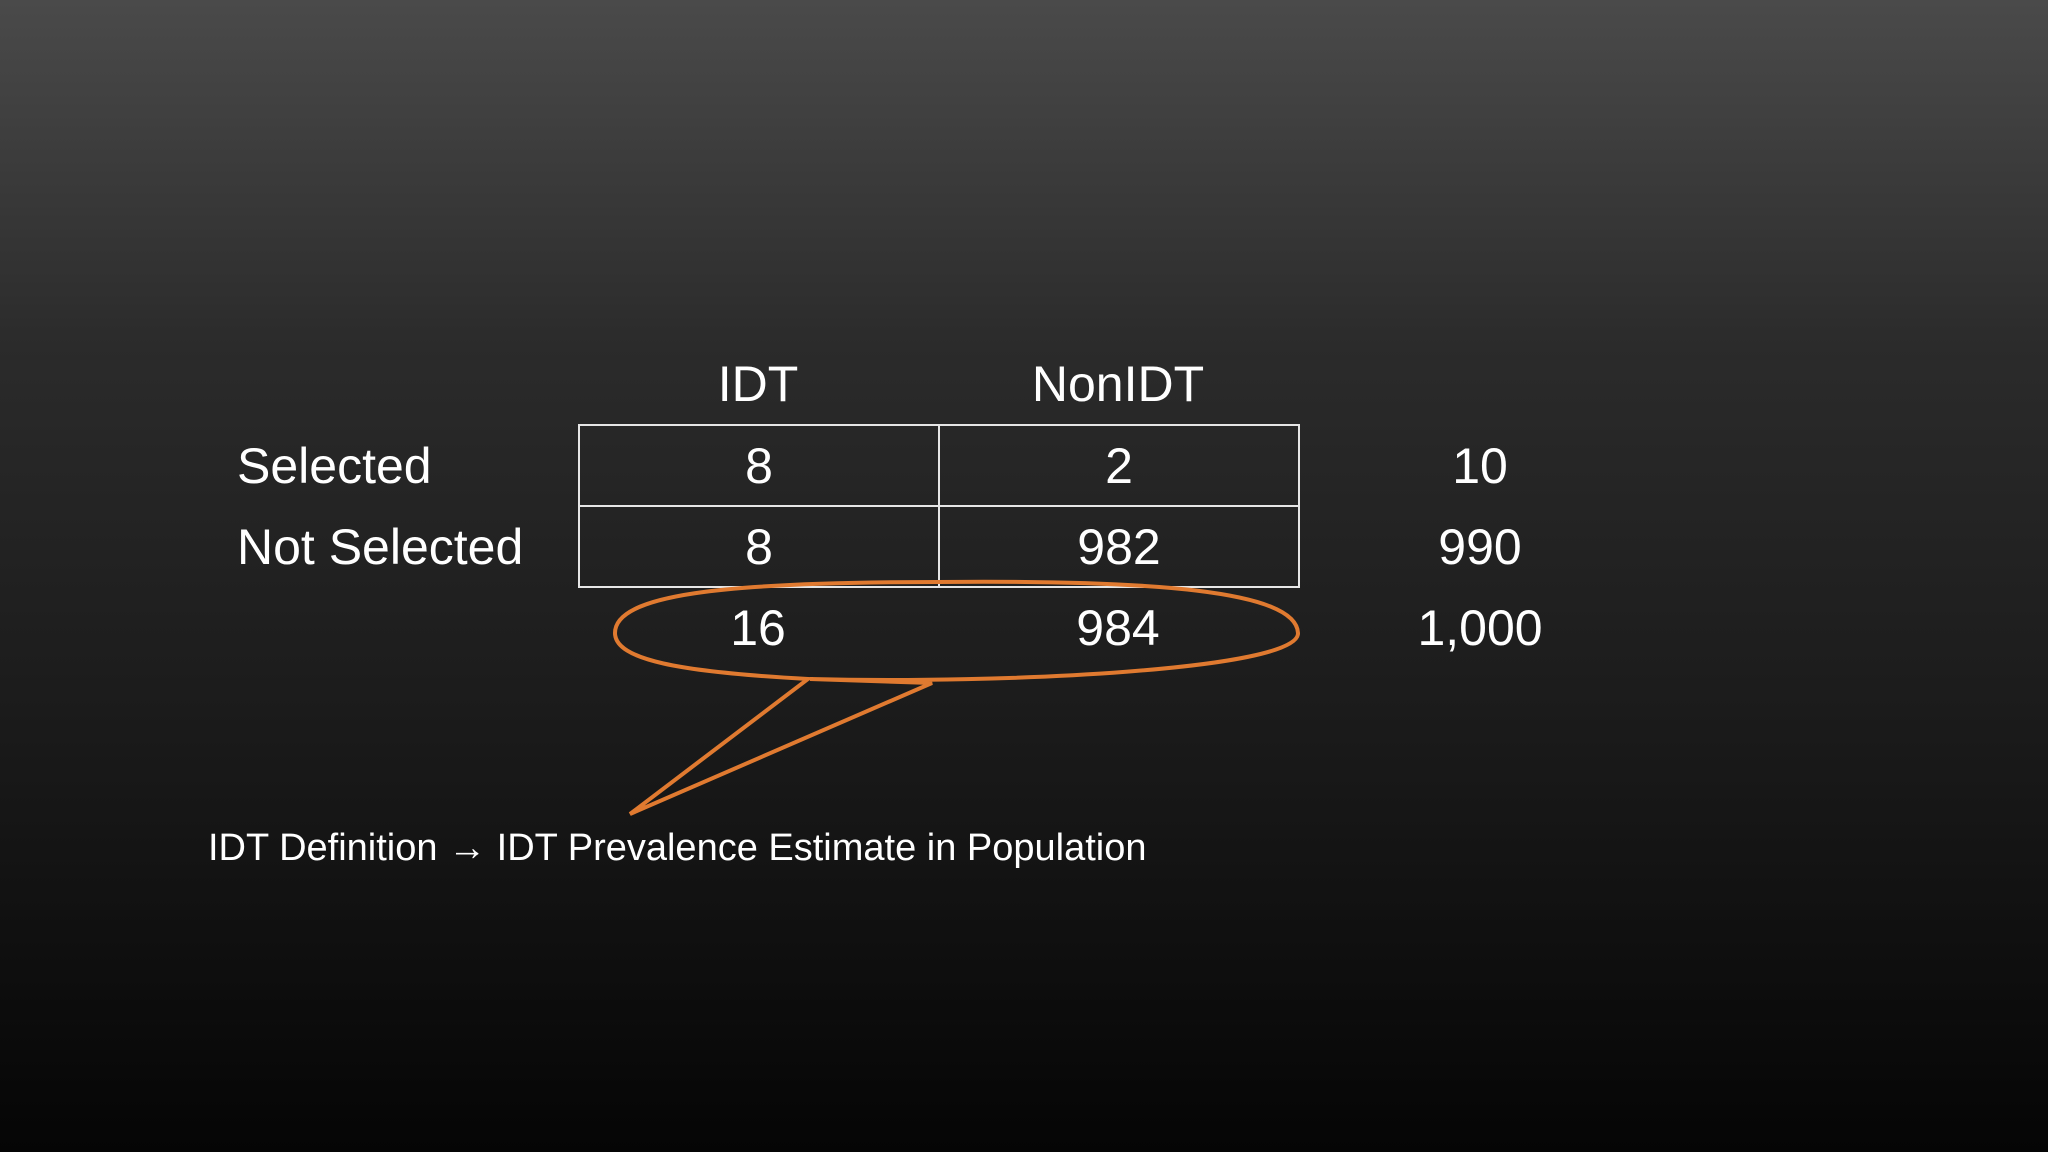  Describe the element at coordinates (821, 848) in the screenshot. I see `caption-right: IDT Prevalence Estimate in Population` at that location.